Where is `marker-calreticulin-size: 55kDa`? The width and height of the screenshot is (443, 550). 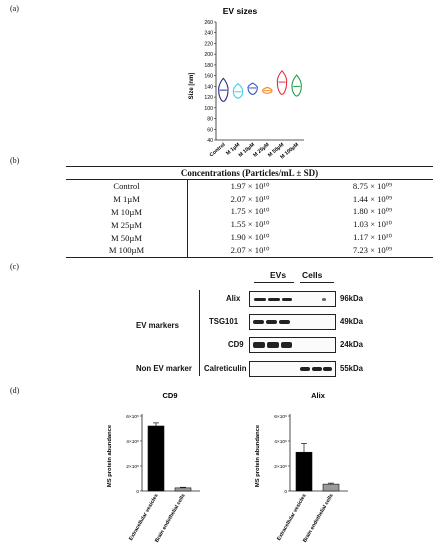 marker-calreticulin-size: 55kDa is located at coordinates (351, 368).